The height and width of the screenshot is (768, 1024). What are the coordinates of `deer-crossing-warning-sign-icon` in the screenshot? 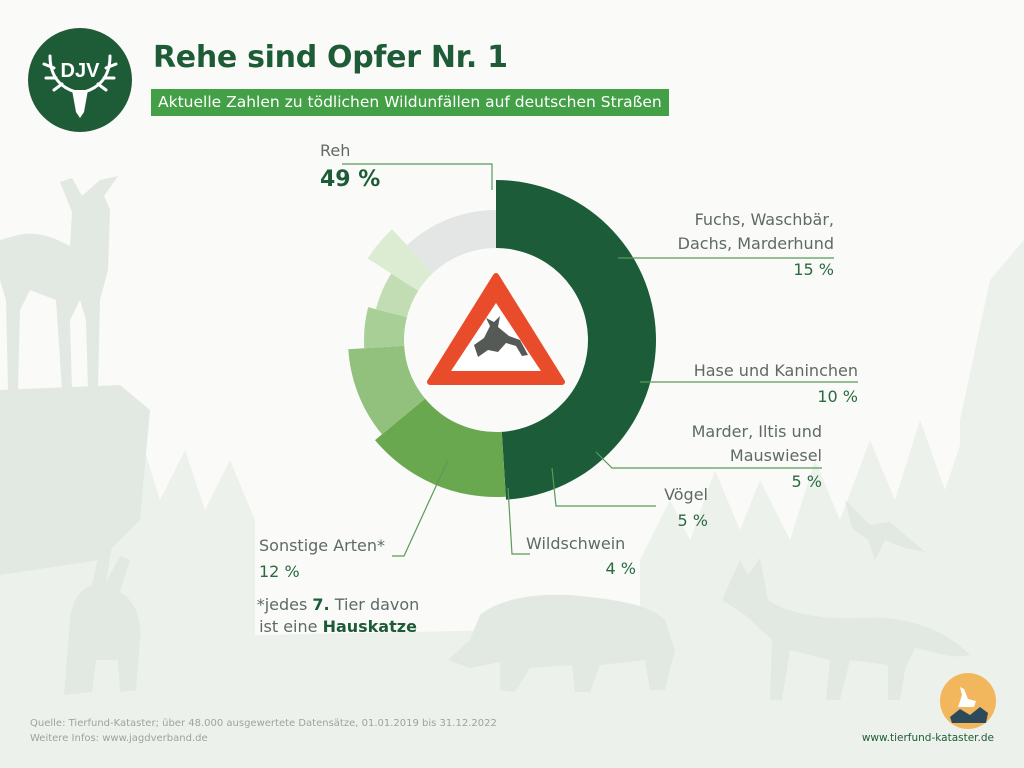 It's located at (496, 329).